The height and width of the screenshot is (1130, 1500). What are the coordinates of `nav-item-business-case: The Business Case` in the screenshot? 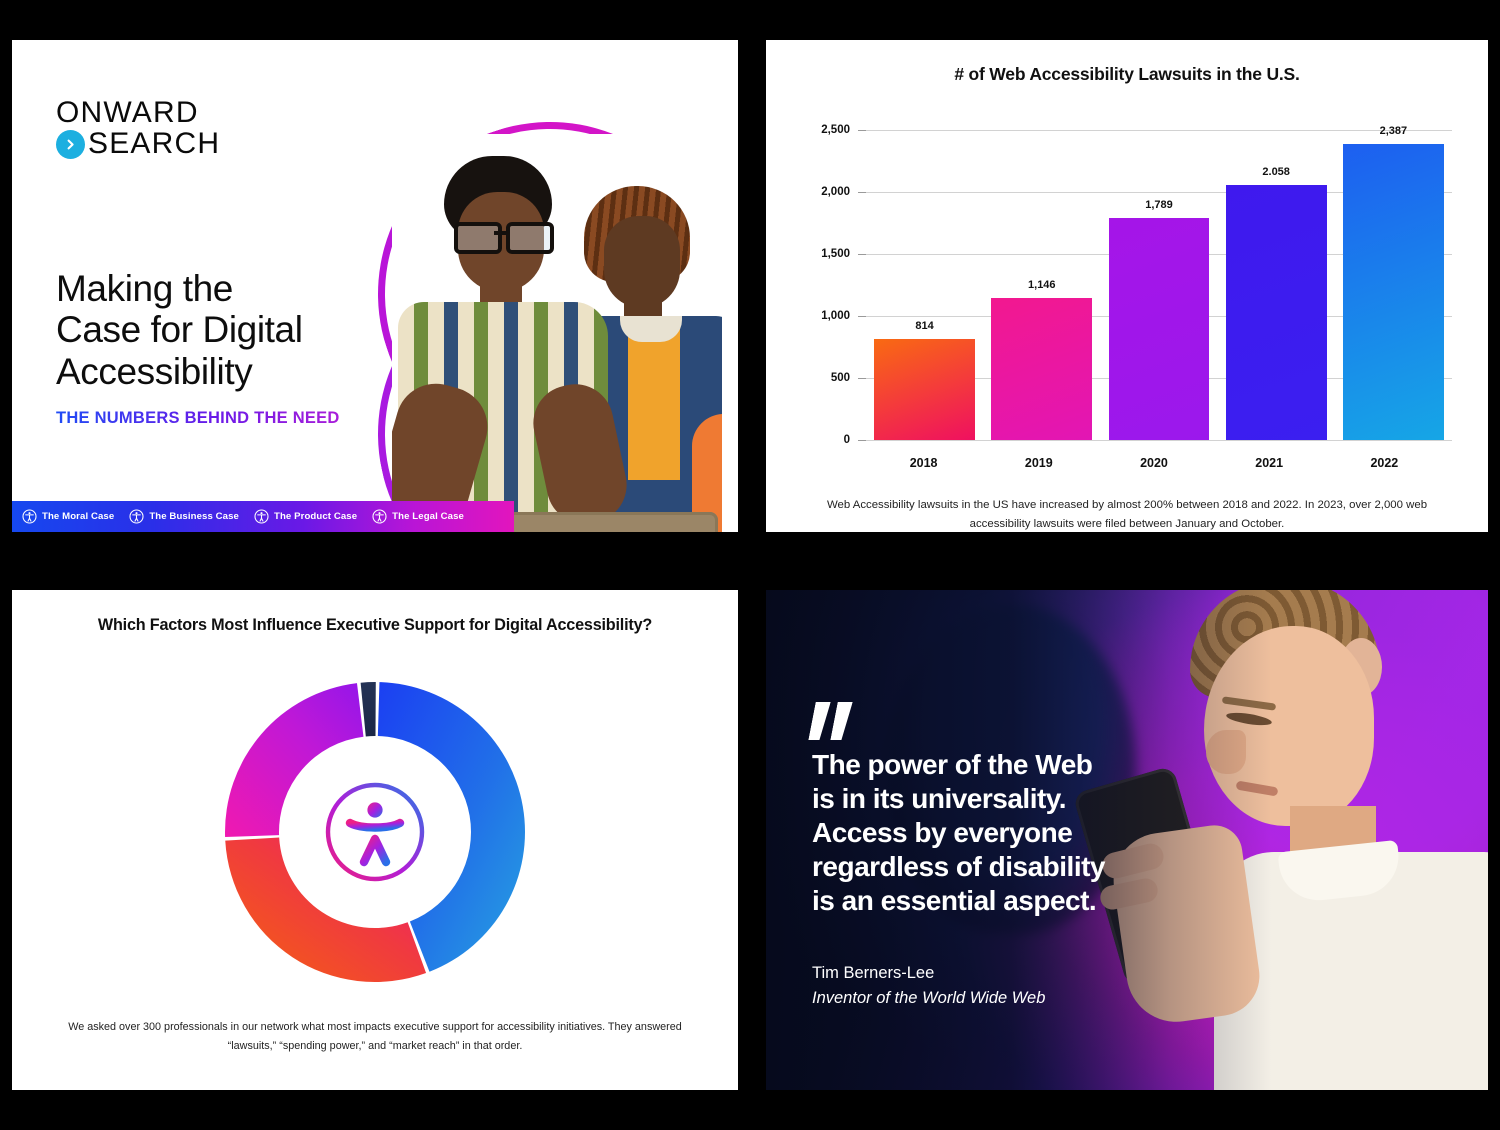 It's located at (184, 516).